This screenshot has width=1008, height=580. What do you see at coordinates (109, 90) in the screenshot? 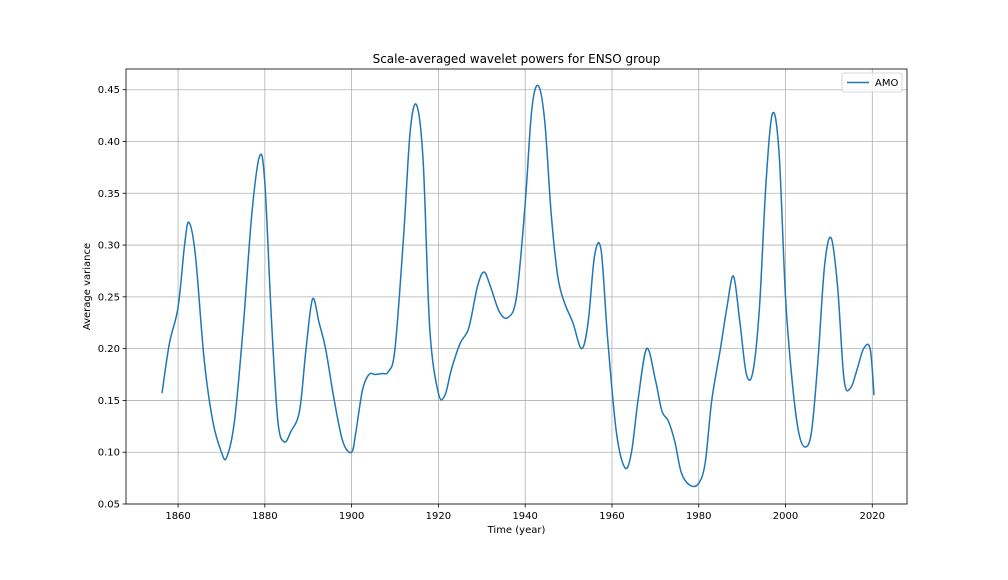
I see `y-tick-label: 0.45` at bounding box center [109, 90].